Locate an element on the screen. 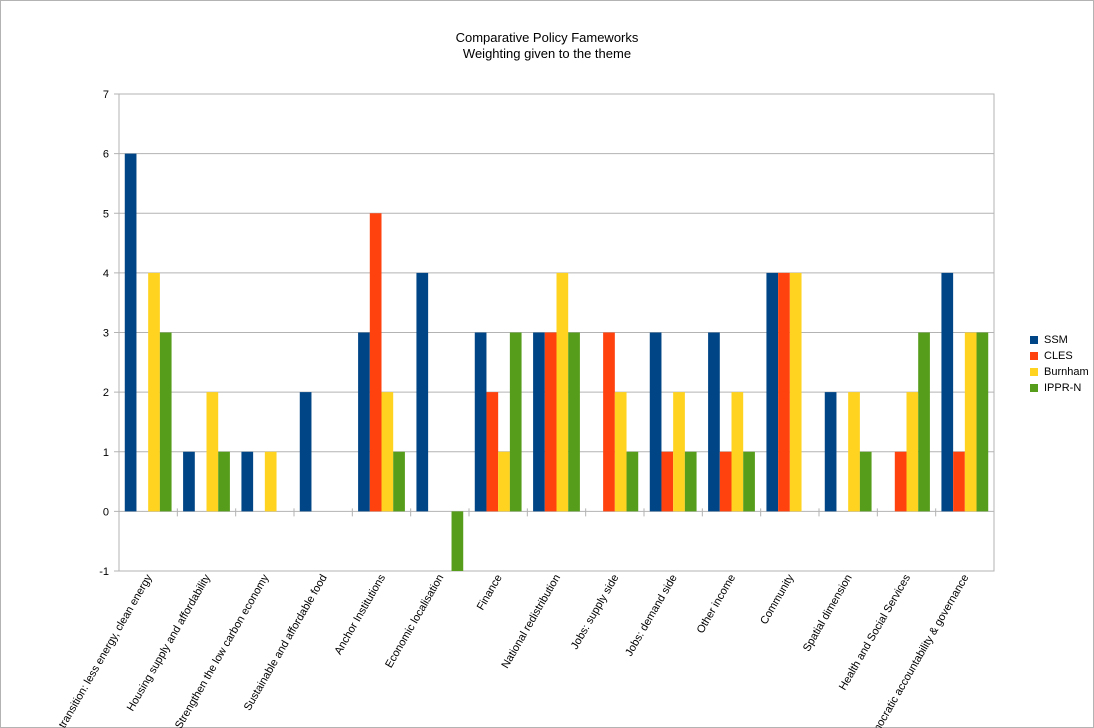 This screenshot has height=728, width=1094. x-category-label: Other income is located at coordinates (716, 604).